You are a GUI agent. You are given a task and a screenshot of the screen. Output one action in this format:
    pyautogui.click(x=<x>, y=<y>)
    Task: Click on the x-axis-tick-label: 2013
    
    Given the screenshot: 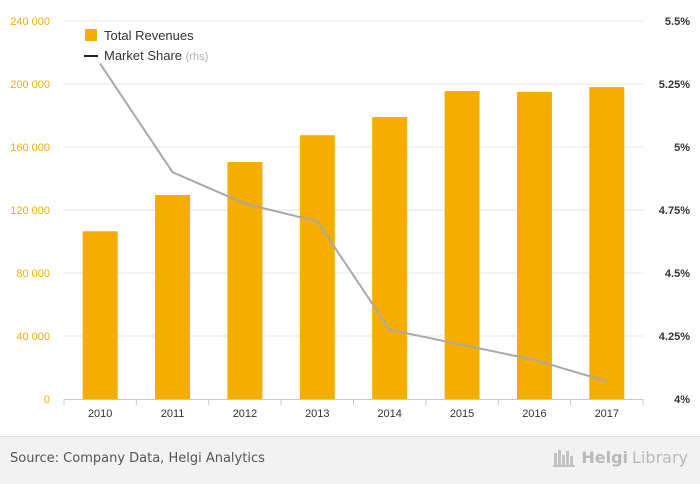 What is the action you would take?
    pyautogui.click(x=317, y=414)
    